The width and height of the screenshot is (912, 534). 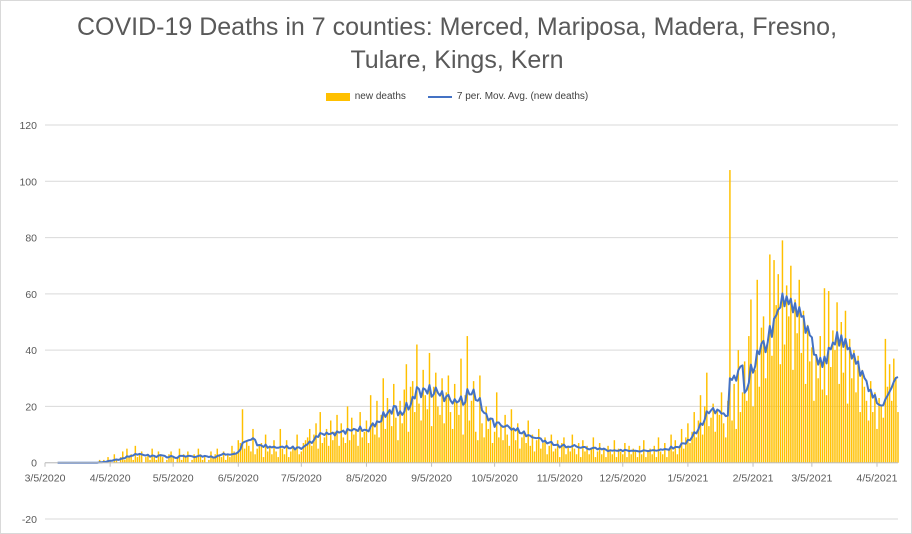 I want to click on x-tick-label: 2/5/2021, so click(x=753, y=479).